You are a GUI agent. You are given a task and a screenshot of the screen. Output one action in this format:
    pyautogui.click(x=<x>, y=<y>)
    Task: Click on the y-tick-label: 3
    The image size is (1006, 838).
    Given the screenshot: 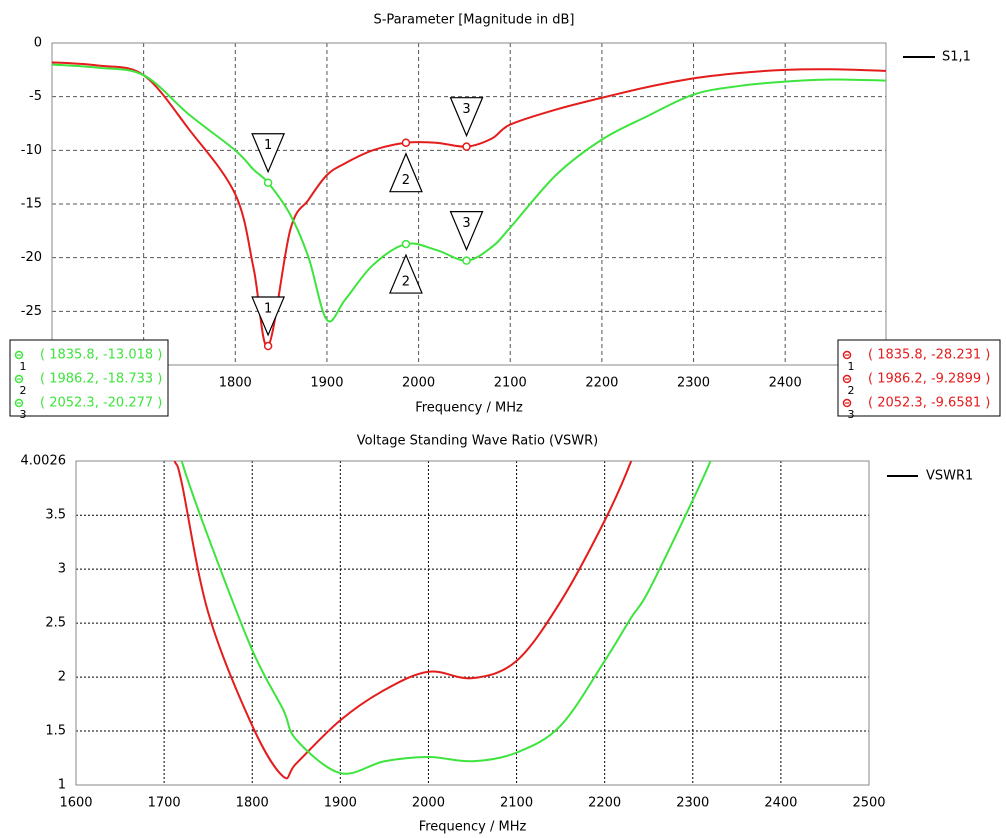 What is the action you would take?
    pyautogui.click(x=62, y=569)
    